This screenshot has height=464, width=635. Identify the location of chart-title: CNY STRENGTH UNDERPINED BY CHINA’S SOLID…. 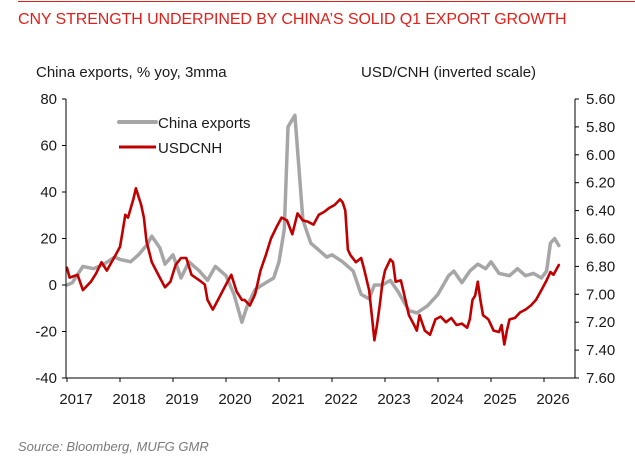
(292, 19).